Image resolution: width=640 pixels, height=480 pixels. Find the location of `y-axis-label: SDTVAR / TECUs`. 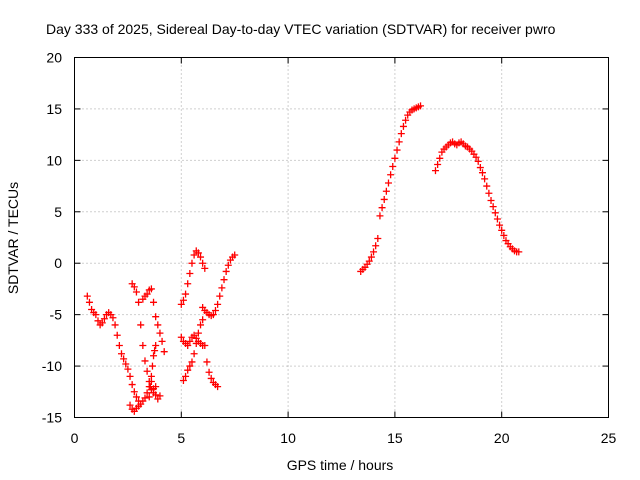

y-axis-label: SDTVAR / TECUs is located at coordinates (13, 238).